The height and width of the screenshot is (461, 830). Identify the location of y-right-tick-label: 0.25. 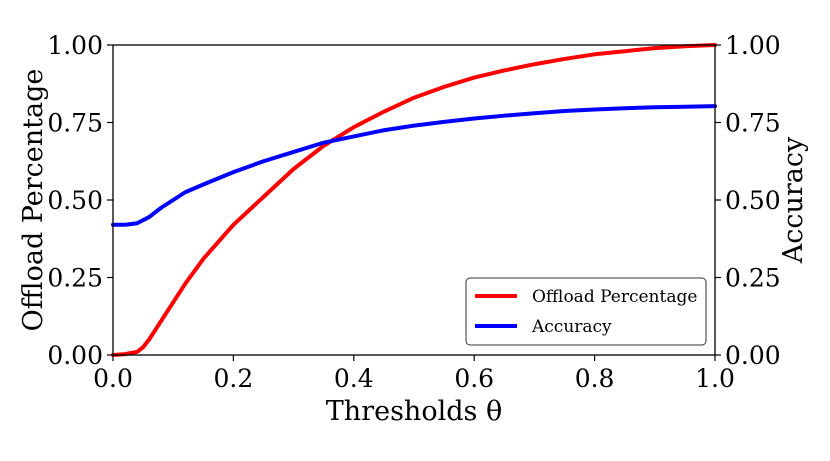
(753, 278).